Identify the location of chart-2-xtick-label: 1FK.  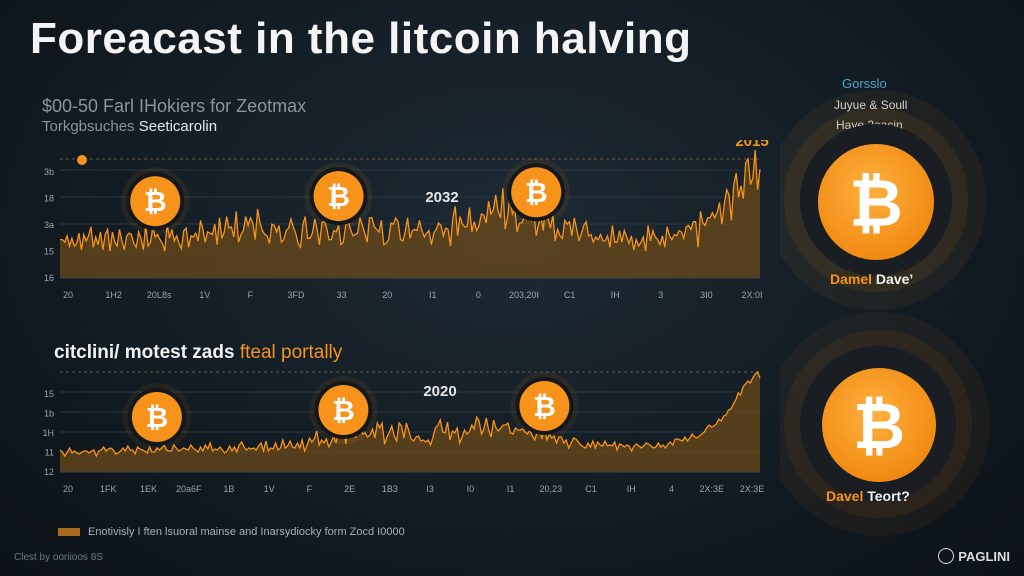
(108, 489).